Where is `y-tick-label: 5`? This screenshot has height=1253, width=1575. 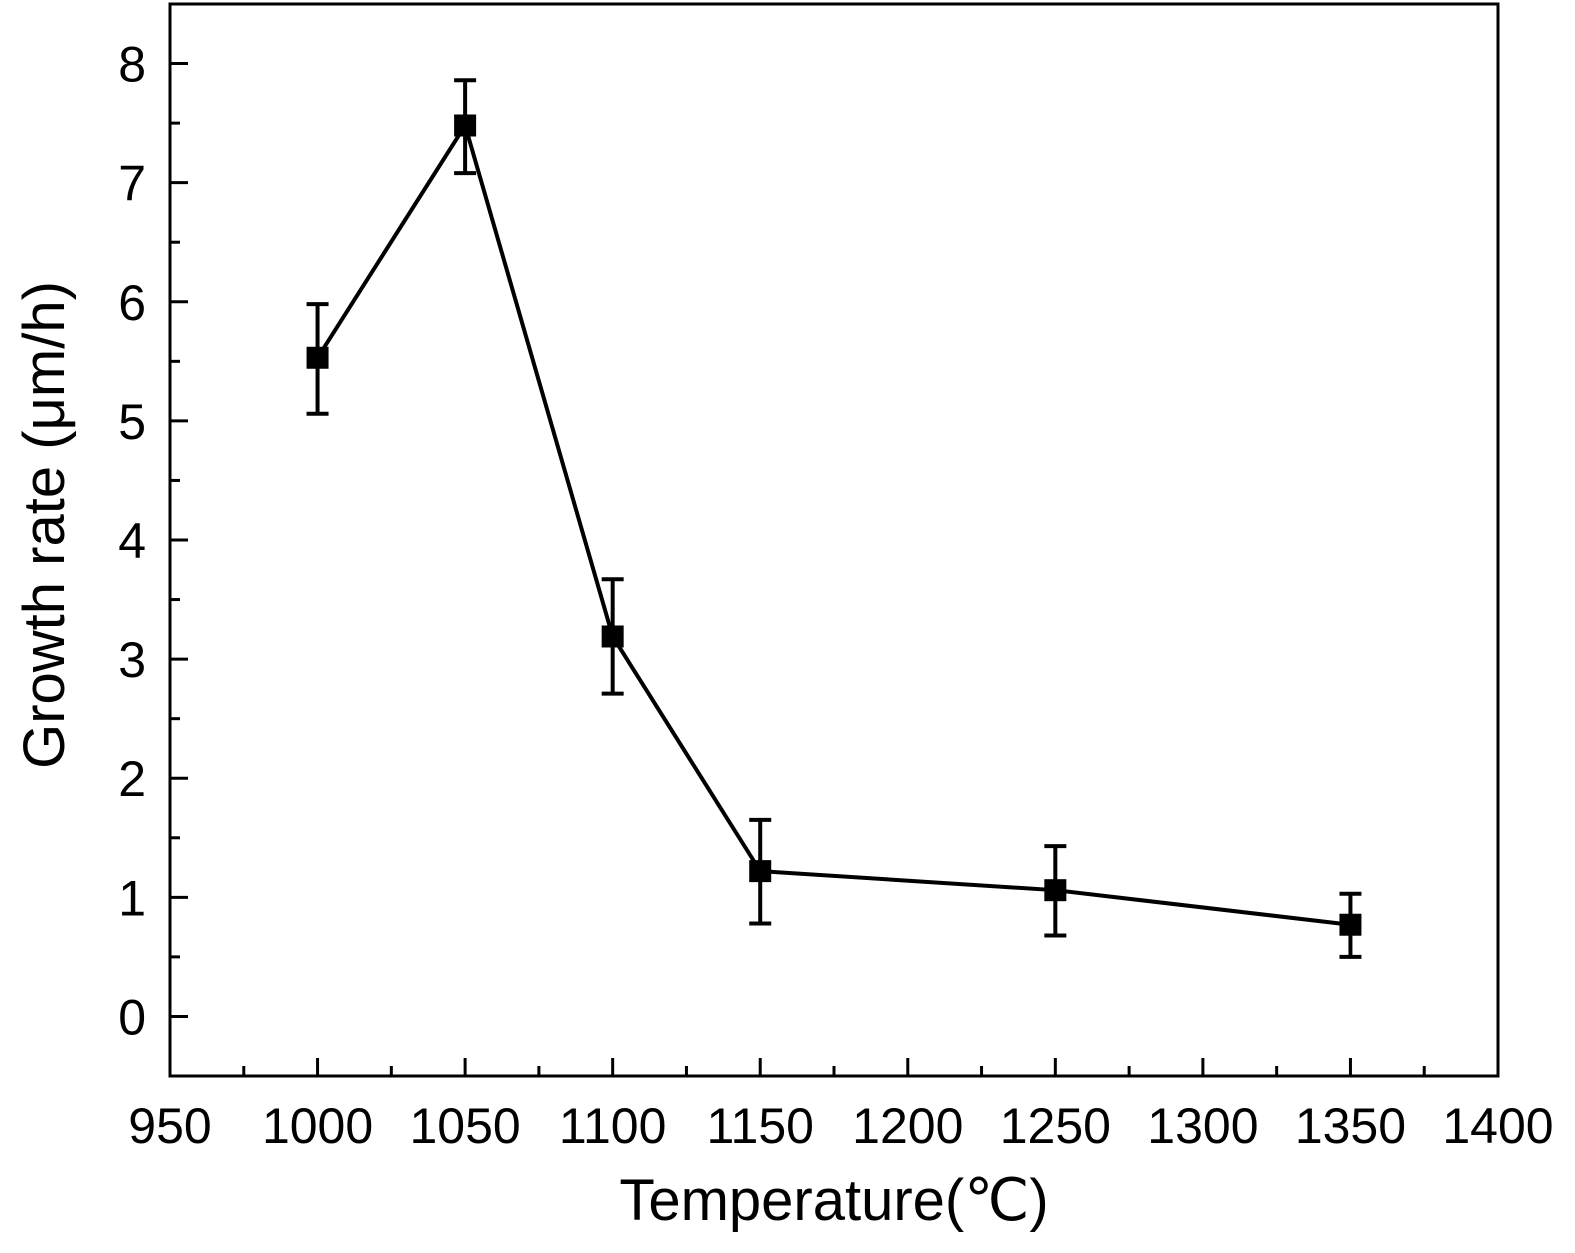 y-tick-label: 5 is located at coordinates (132, 422).